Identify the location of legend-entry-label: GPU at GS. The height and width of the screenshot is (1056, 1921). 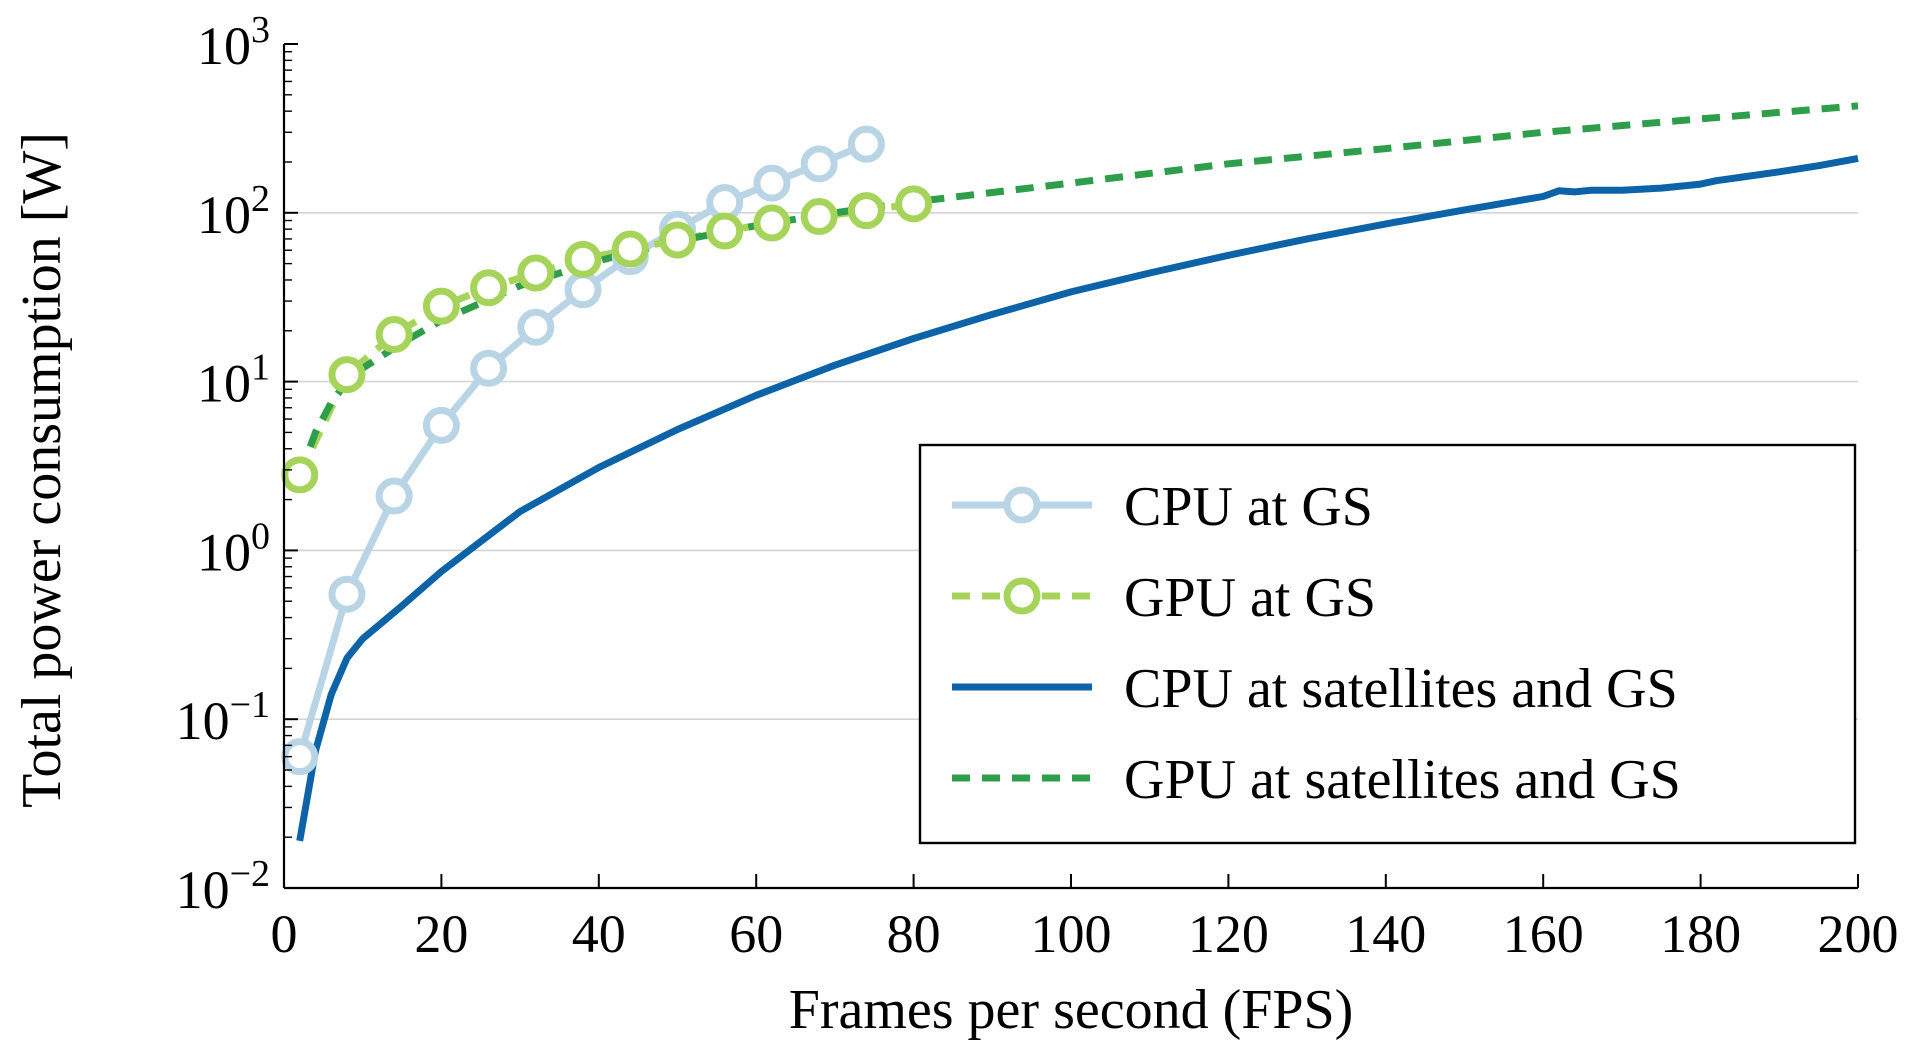
(1250, 598).